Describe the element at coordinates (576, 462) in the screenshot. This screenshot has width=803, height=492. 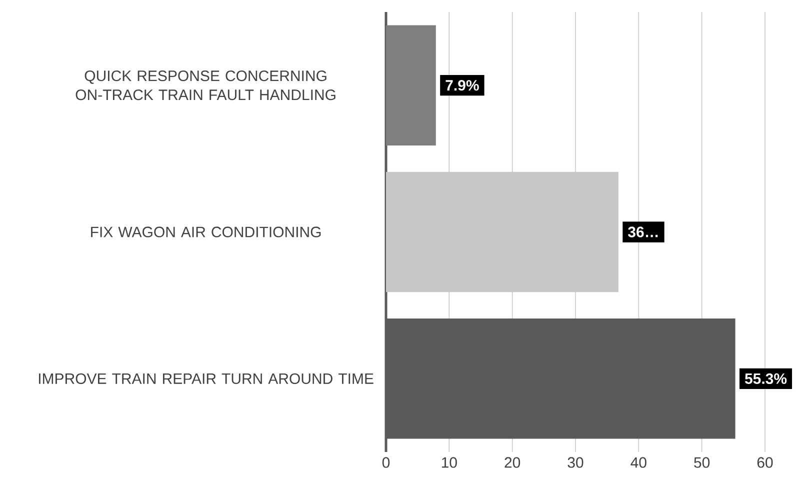
I see `x-tick-label: 30` at that location.